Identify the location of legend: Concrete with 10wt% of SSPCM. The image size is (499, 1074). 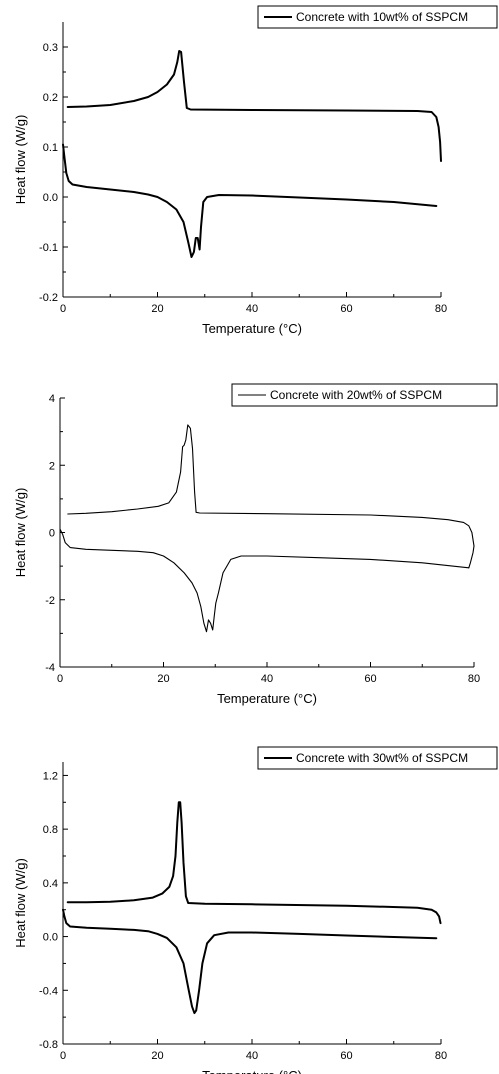
(377, 17).